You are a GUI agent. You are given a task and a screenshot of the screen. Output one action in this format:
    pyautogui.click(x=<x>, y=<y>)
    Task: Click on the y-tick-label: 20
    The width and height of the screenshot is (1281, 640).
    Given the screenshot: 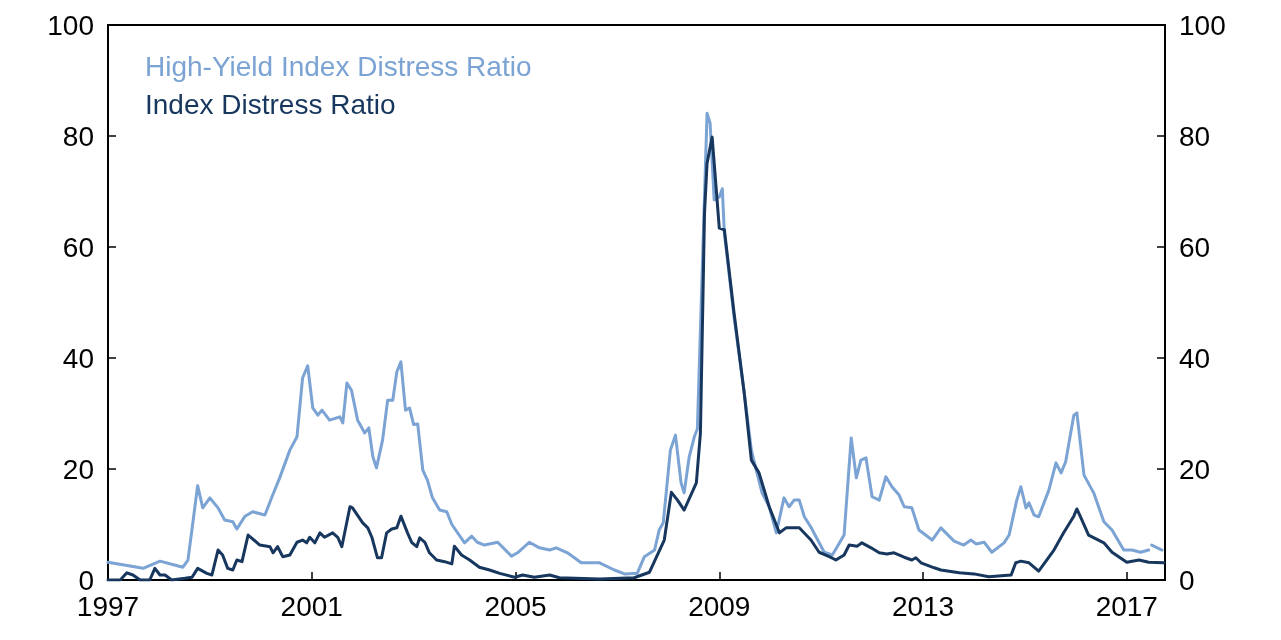 What is the action you would take?
    pyautogui.click(x=78, y=469)
    